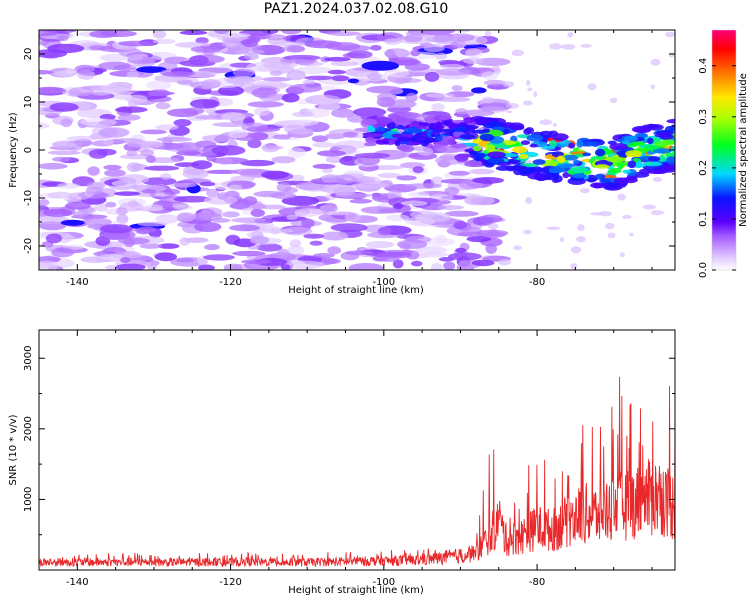  What do you see at coordinates (383, 282) in the screenshot?
I see `x-tick-label: -100` at bounding box center [383, 282].